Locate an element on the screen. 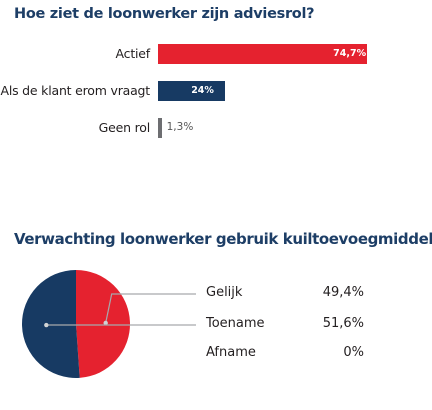 The height and width of the screenshot is (410, 432). bar-value-label: 1,3% is located at coordinates (180, 127).